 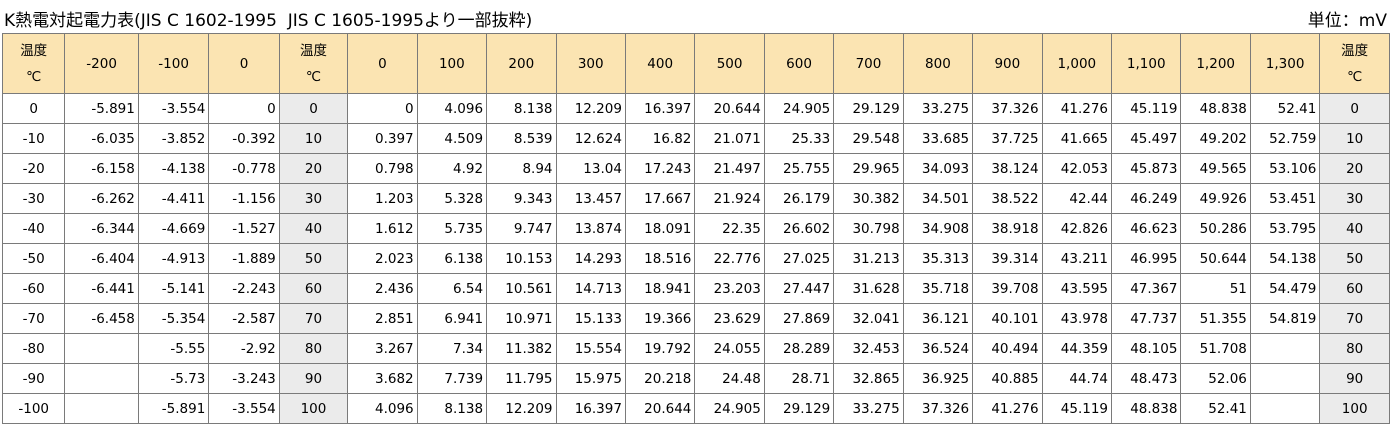 I want to click on value-cell: 32.453, so click(x=868, y=348).